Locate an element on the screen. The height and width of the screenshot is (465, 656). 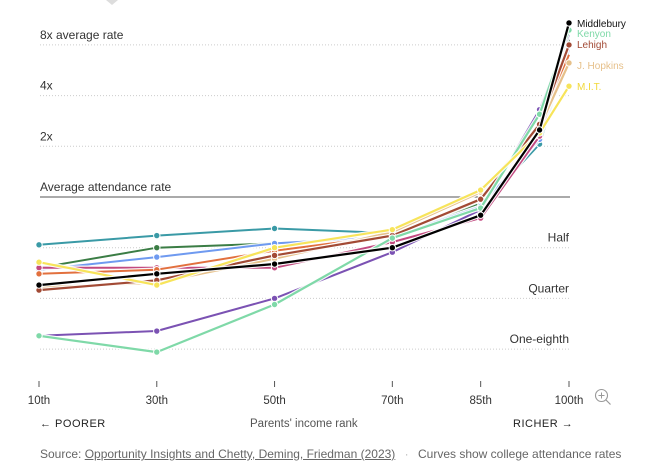
footer-note: Curves show college attendance rates is located at coordinates (519, 454).